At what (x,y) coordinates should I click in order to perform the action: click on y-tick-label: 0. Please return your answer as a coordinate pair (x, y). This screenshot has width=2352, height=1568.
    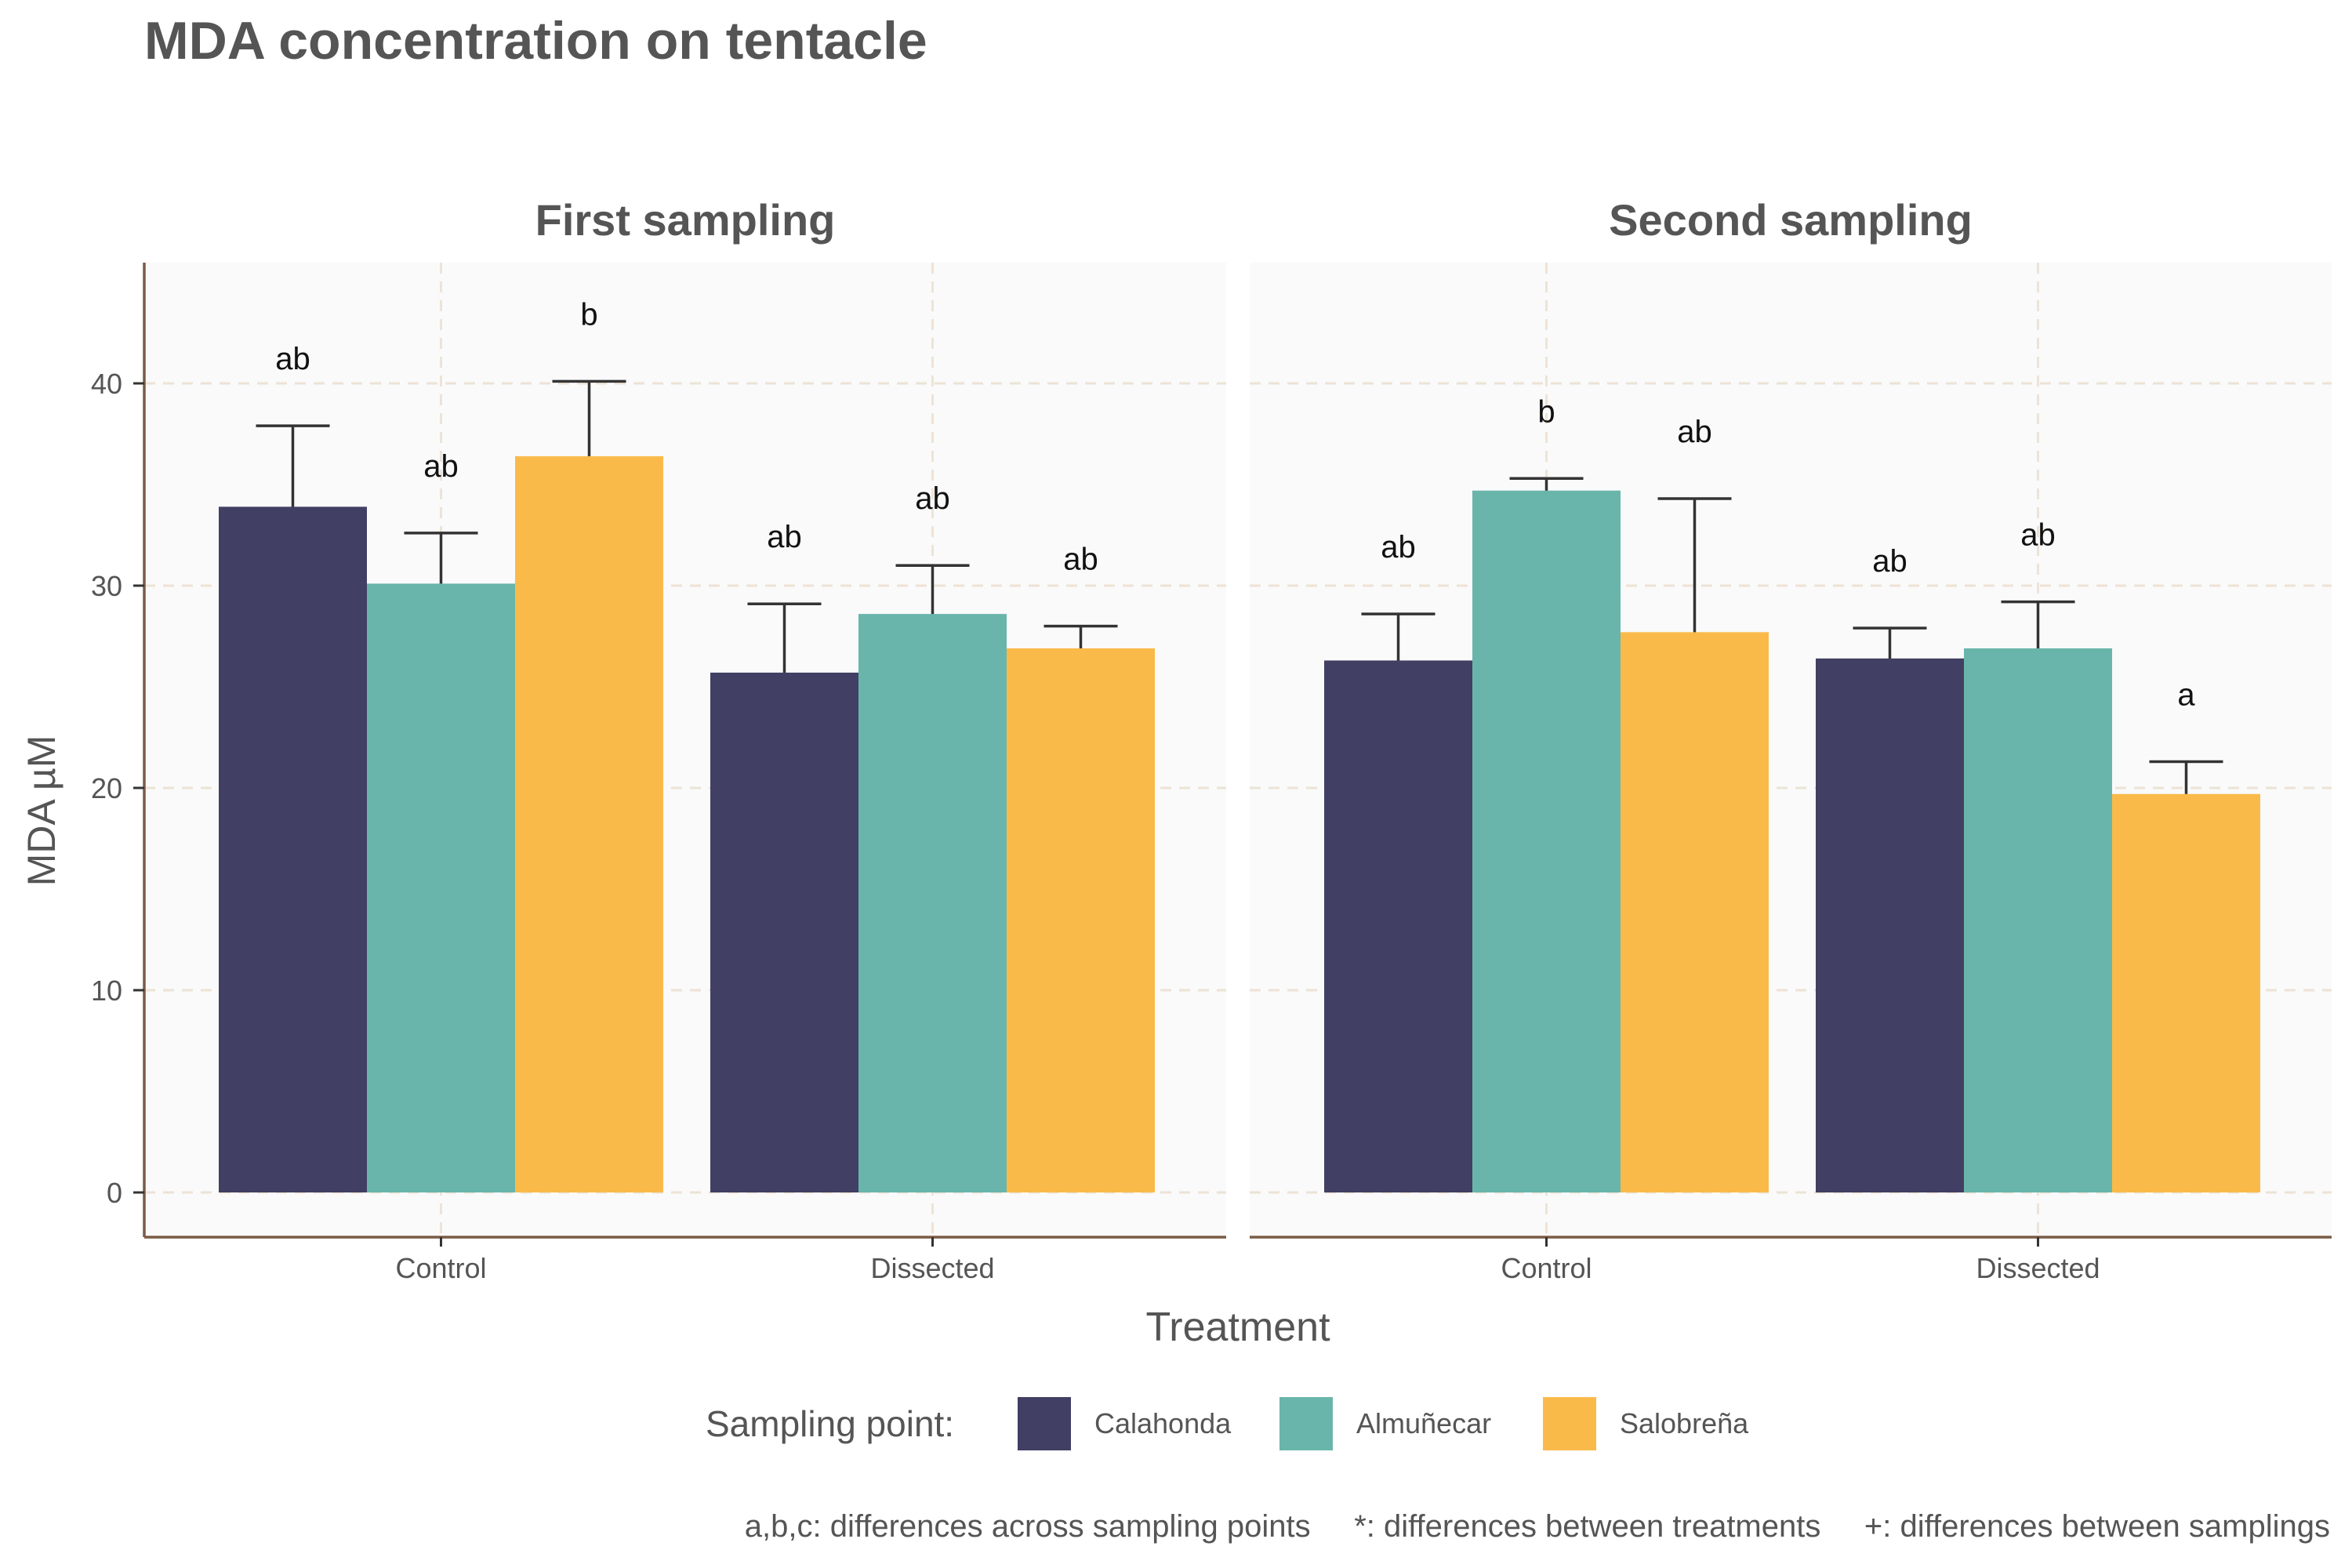
    Looking at the image, I should click on (114, 1193).